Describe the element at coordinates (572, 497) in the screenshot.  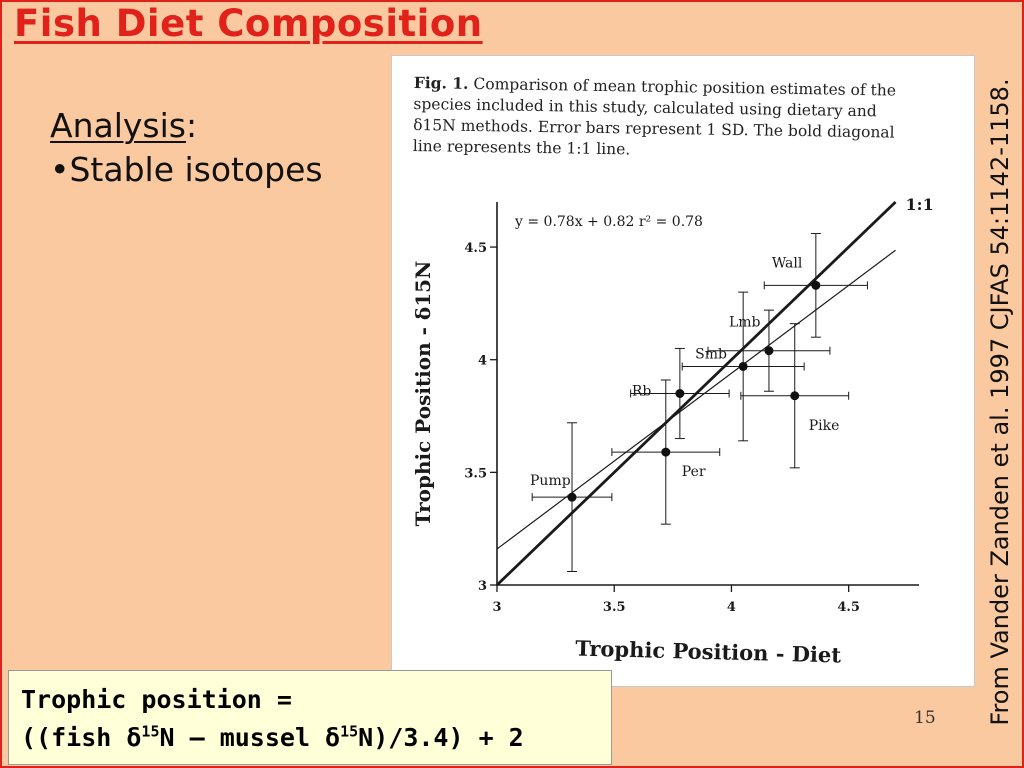
I see `data-point-pump` at that location.